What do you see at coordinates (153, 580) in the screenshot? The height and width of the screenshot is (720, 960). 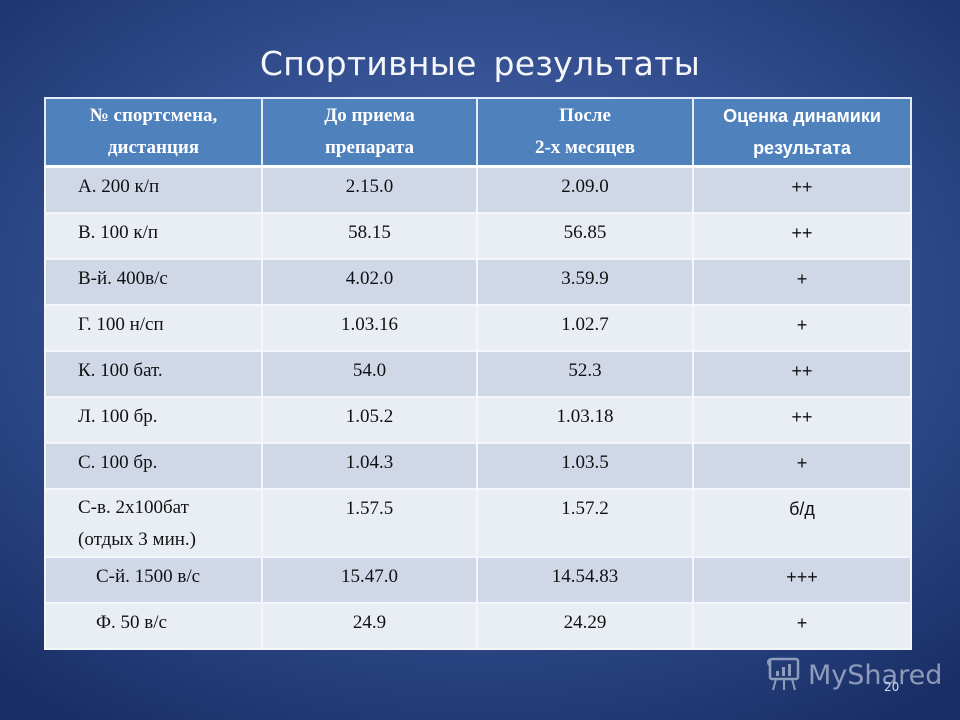 I see `athlete-cell: С-й. 1500 в/с` at bounding box center [153, 580].